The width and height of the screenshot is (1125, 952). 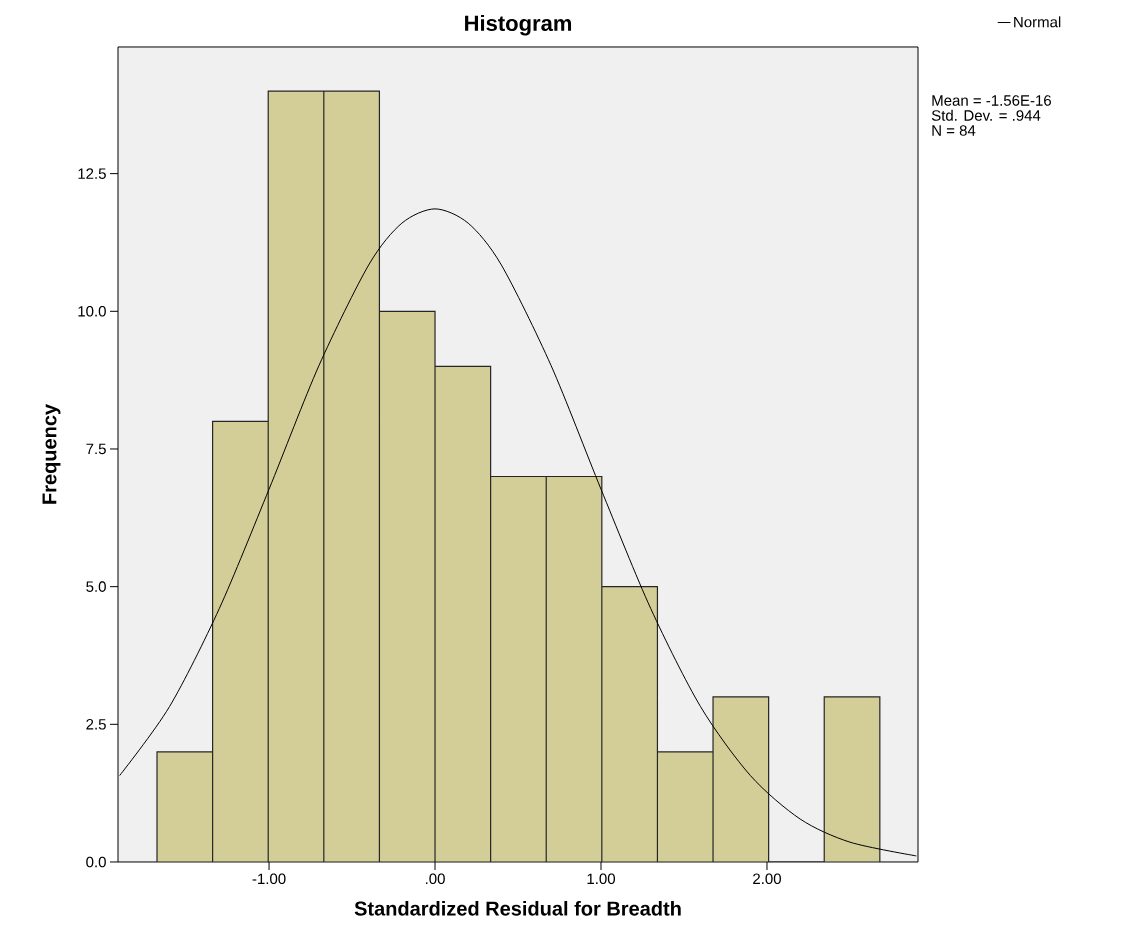 What do you see at coordinates (992, 100) in the screenshot?
I see `text: Mean = -1.56E-16` at bounding box center [992, 100].